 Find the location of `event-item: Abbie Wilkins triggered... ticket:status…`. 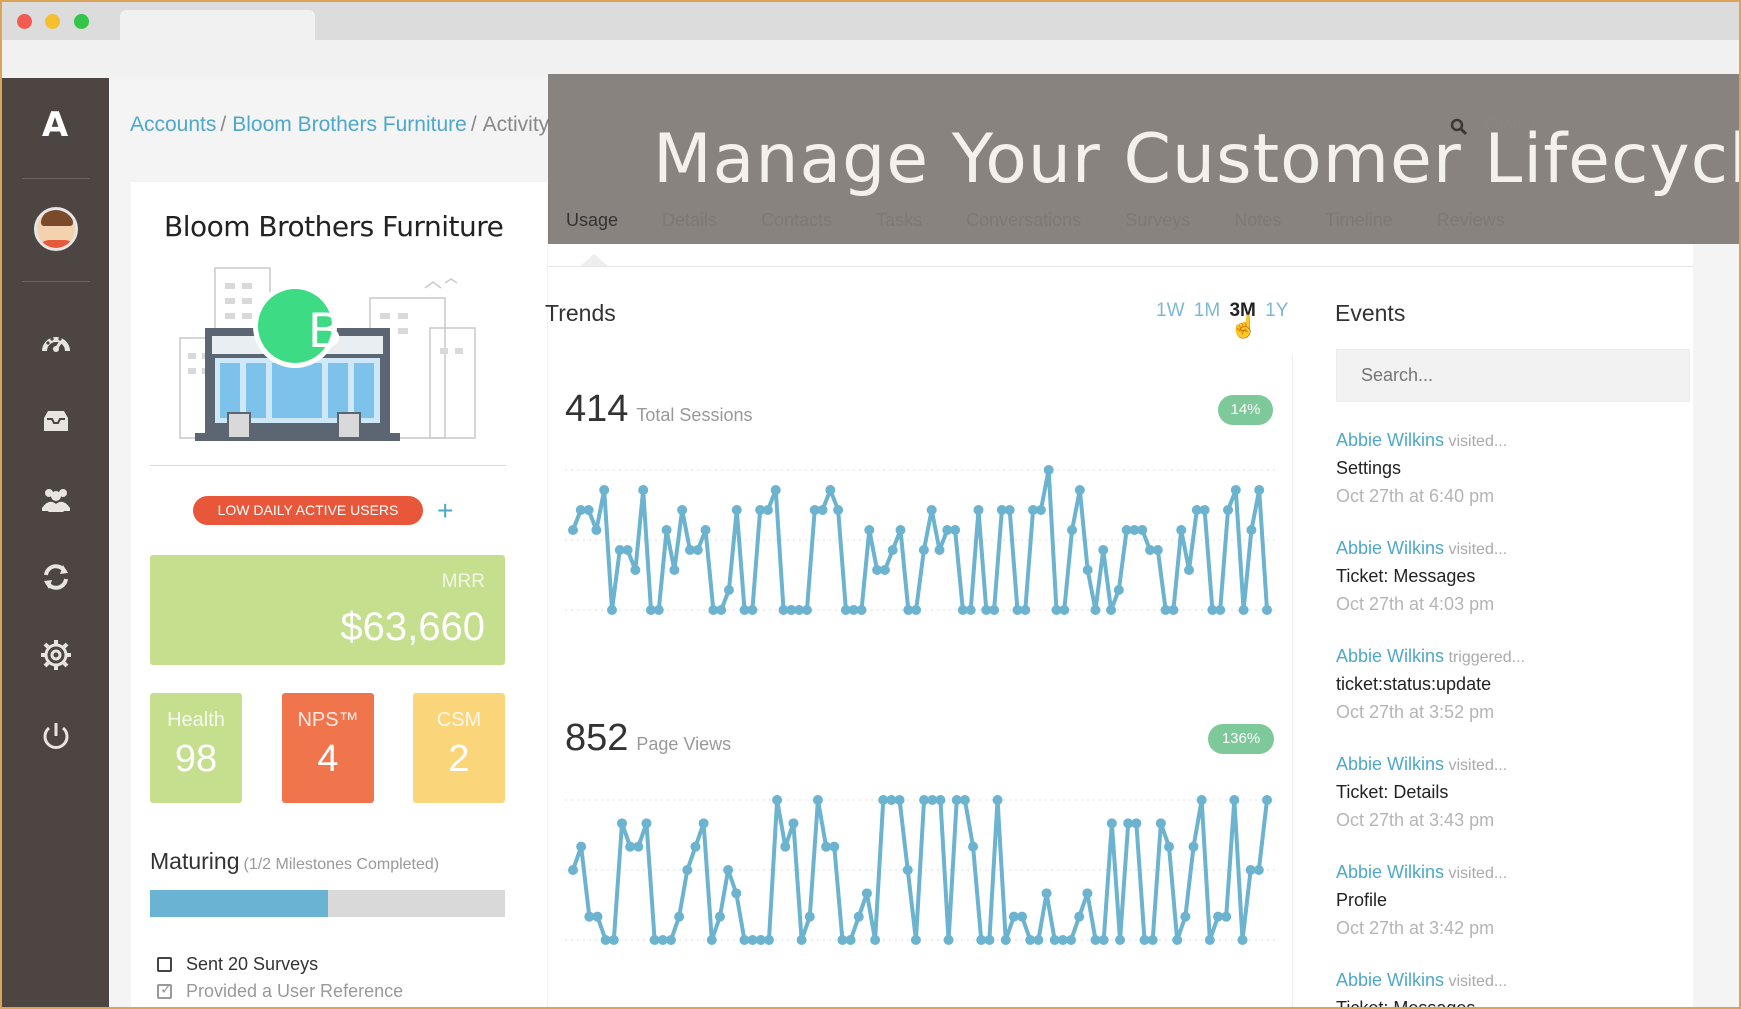

event-item: Abbie Wilkins triggered... ticket:status… is located at coordinates (1516, 684).